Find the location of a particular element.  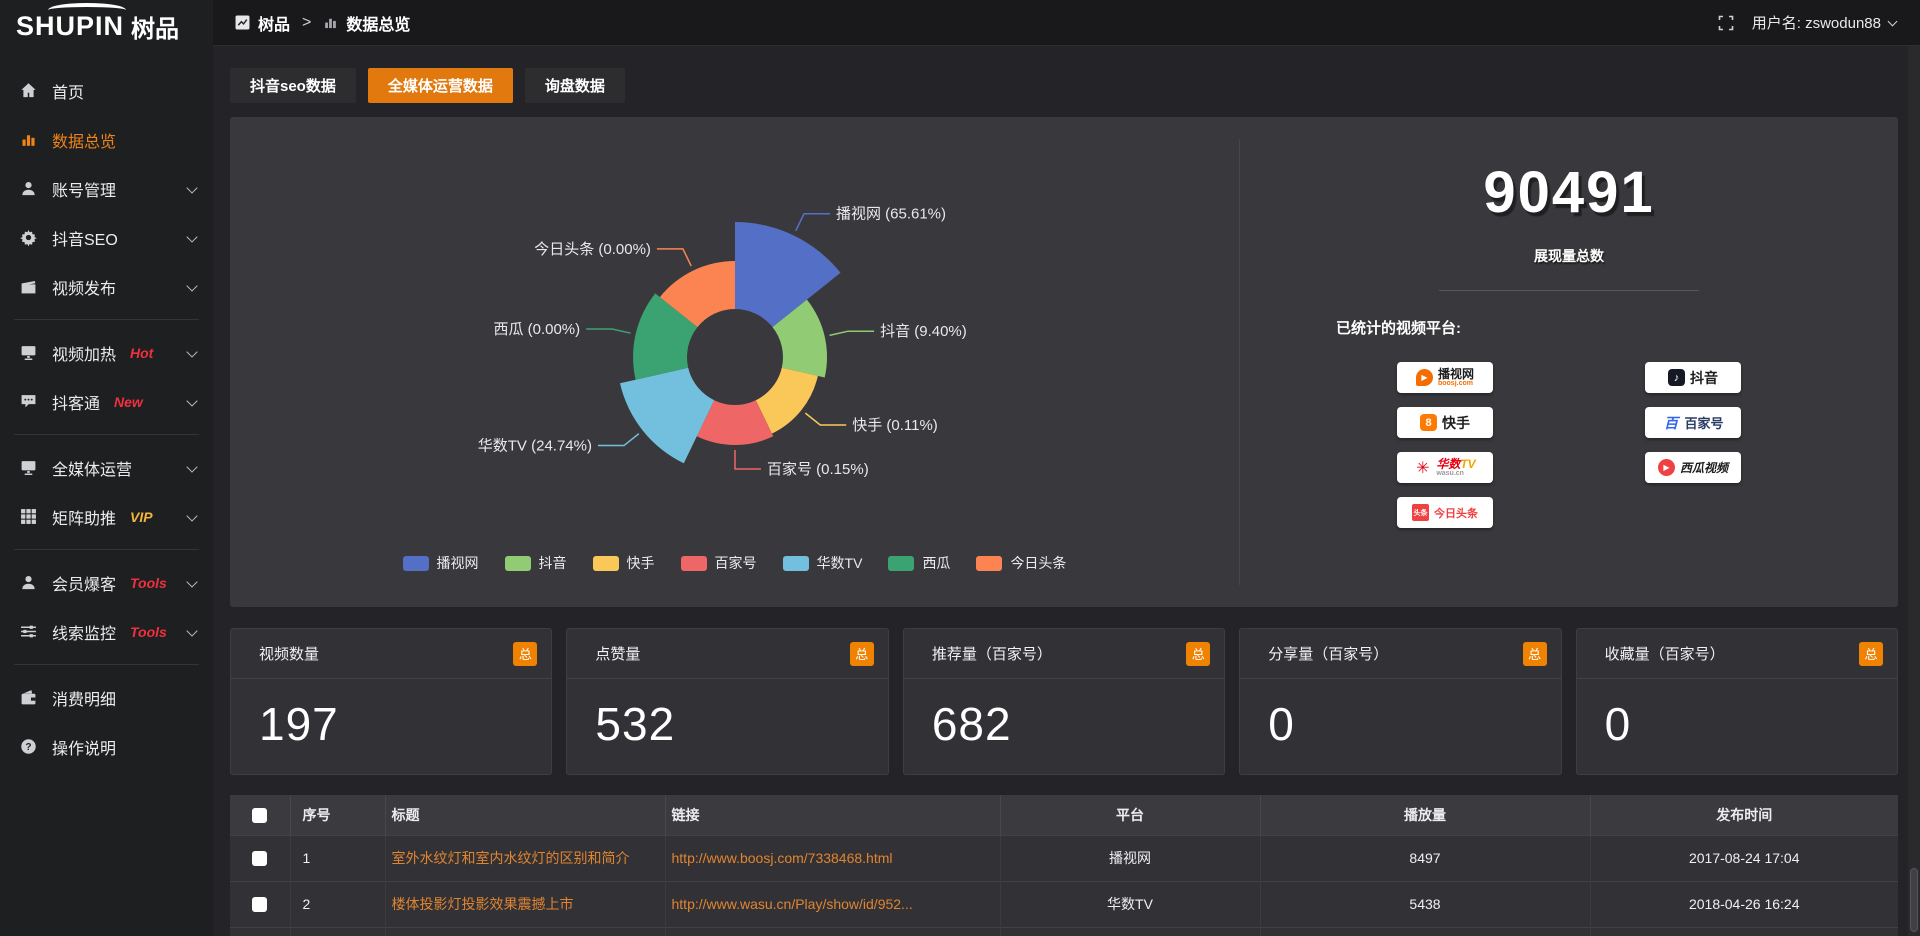

breadcrumb-current: 数据总览 is located at coordinates (378, 25).